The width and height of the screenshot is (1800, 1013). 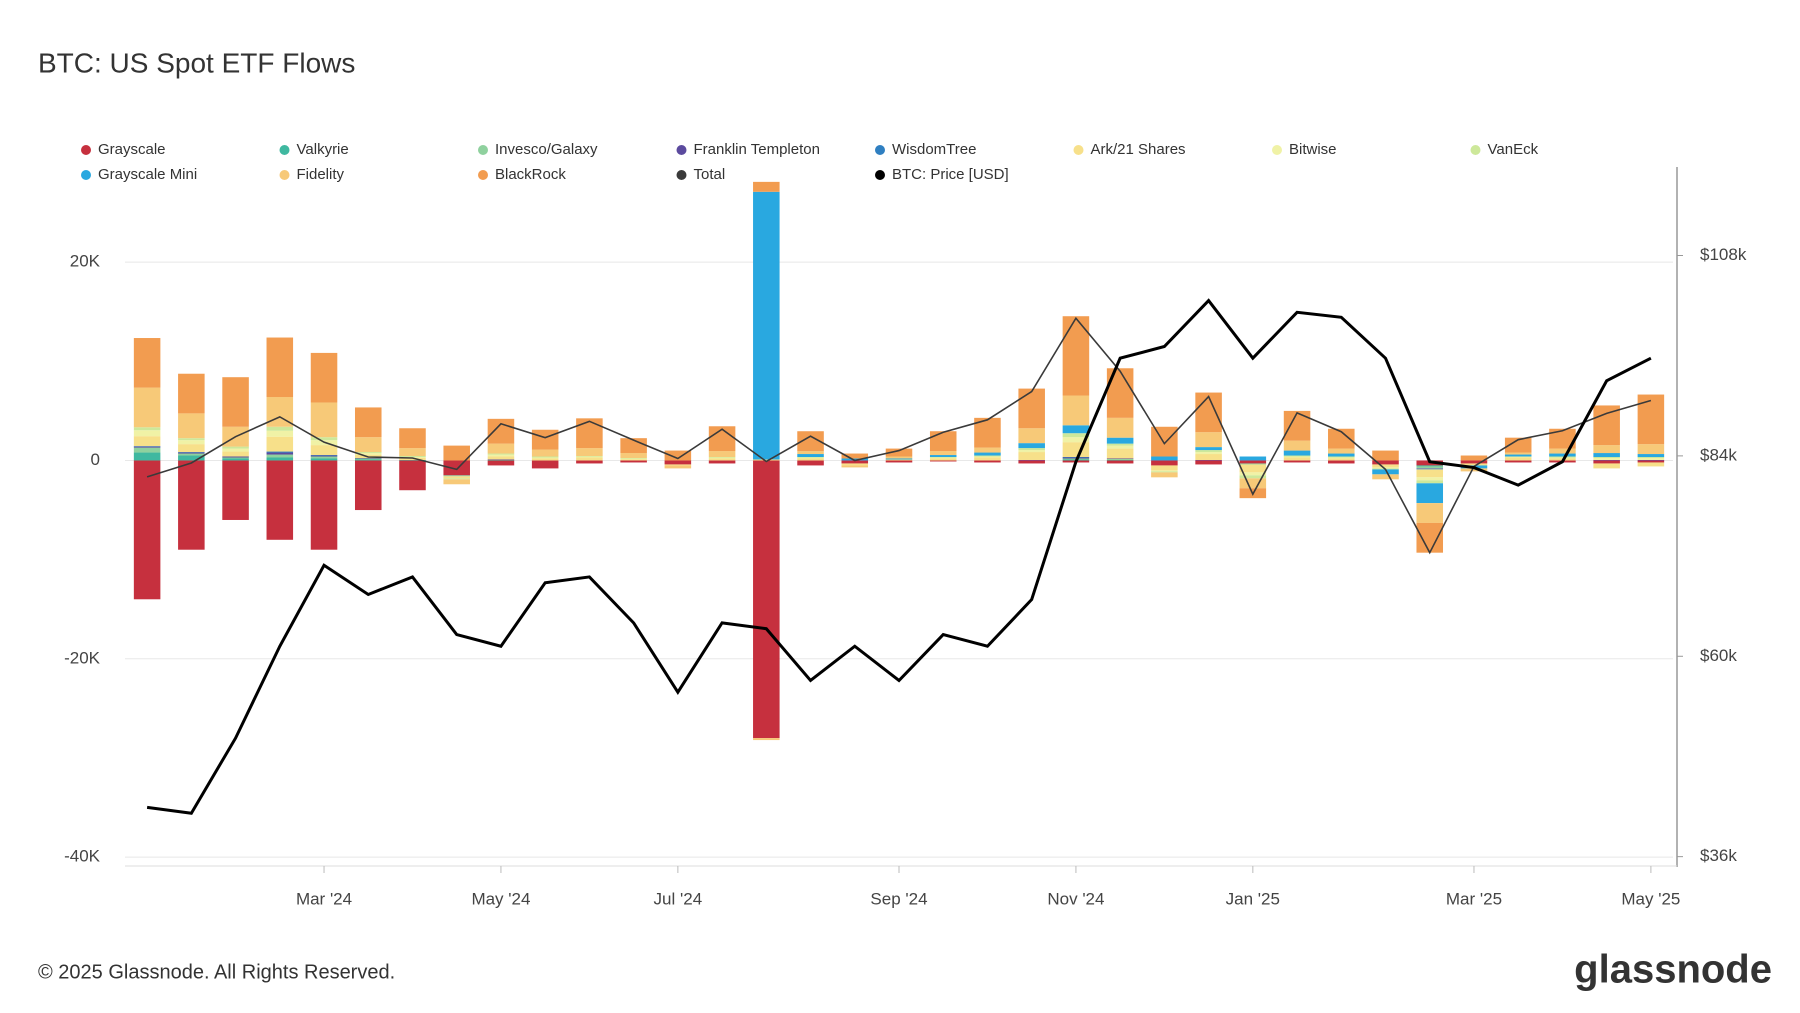 I want to click on x-tick-label: Jan '25, so click(x=1253, y=898).